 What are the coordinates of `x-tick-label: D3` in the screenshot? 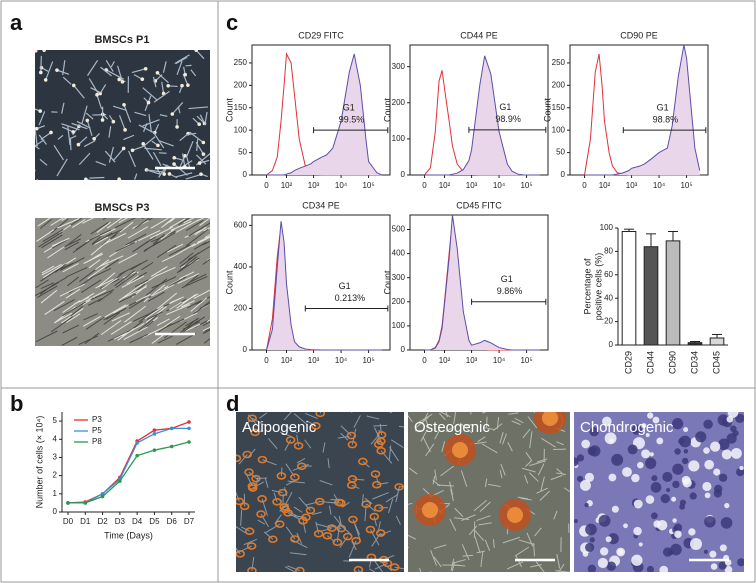 It's located at (120, 521).